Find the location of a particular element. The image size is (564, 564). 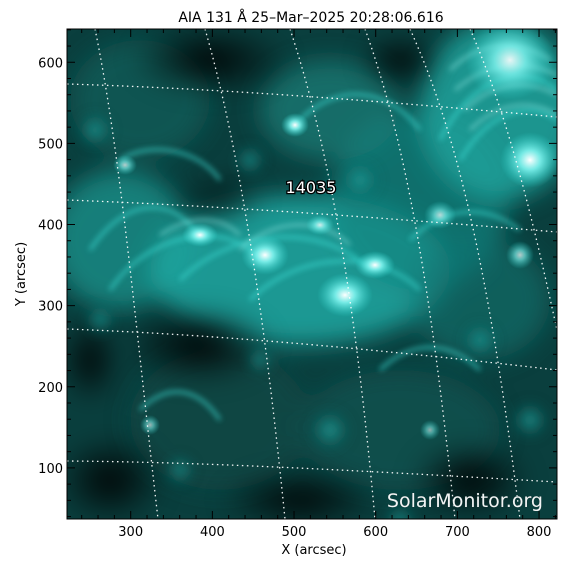

x-tick-label: 500 is located at coordinates (294, 532).